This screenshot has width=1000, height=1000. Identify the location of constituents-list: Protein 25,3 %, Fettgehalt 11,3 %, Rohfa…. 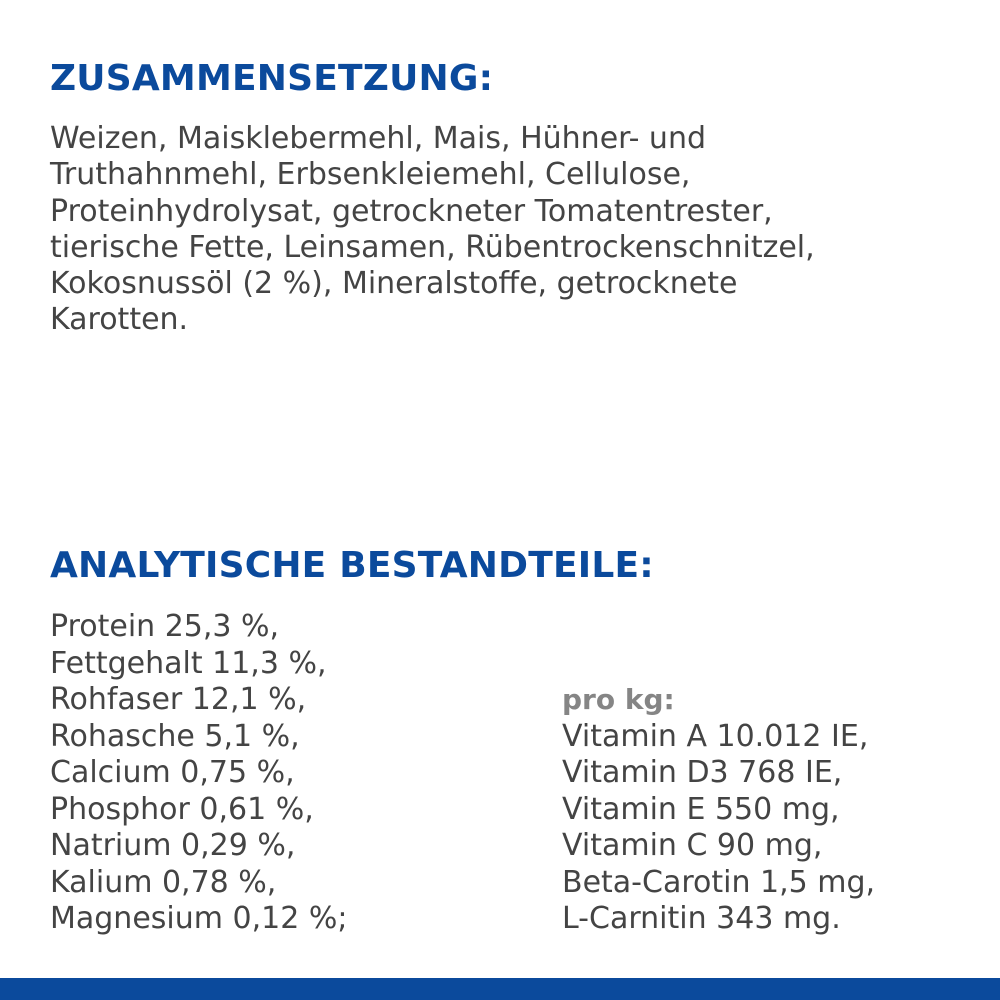
(198, 773).